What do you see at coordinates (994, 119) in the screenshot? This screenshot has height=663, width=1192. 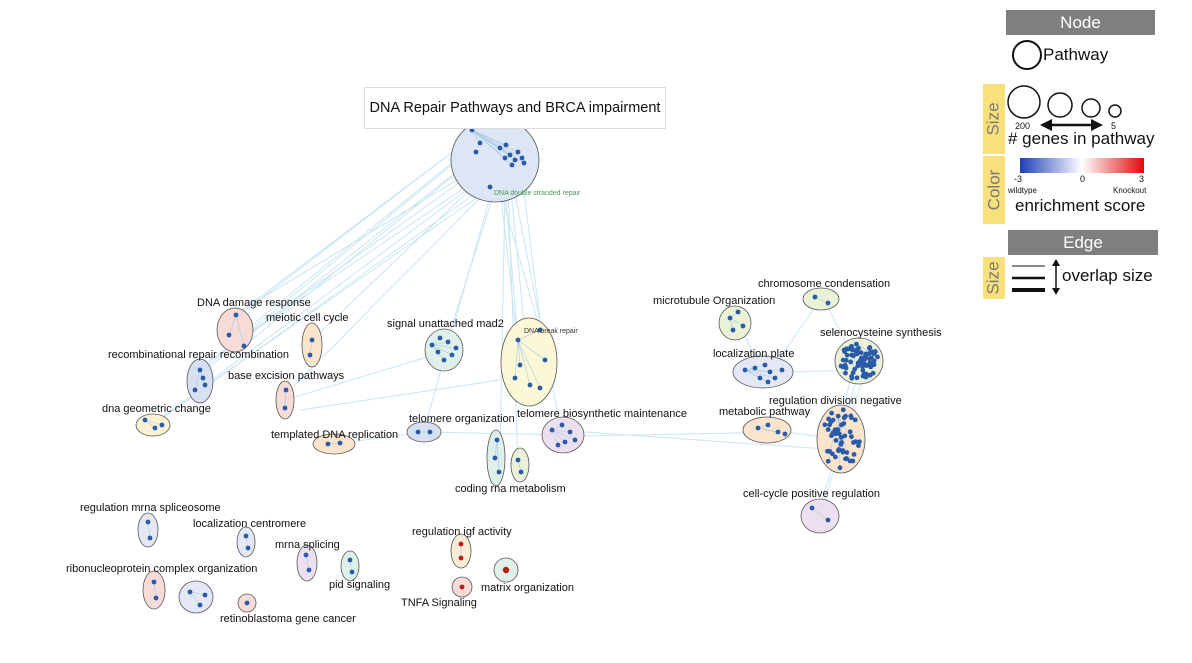 I see `legend-size-tab: Size` at bounding box center [994, 119].